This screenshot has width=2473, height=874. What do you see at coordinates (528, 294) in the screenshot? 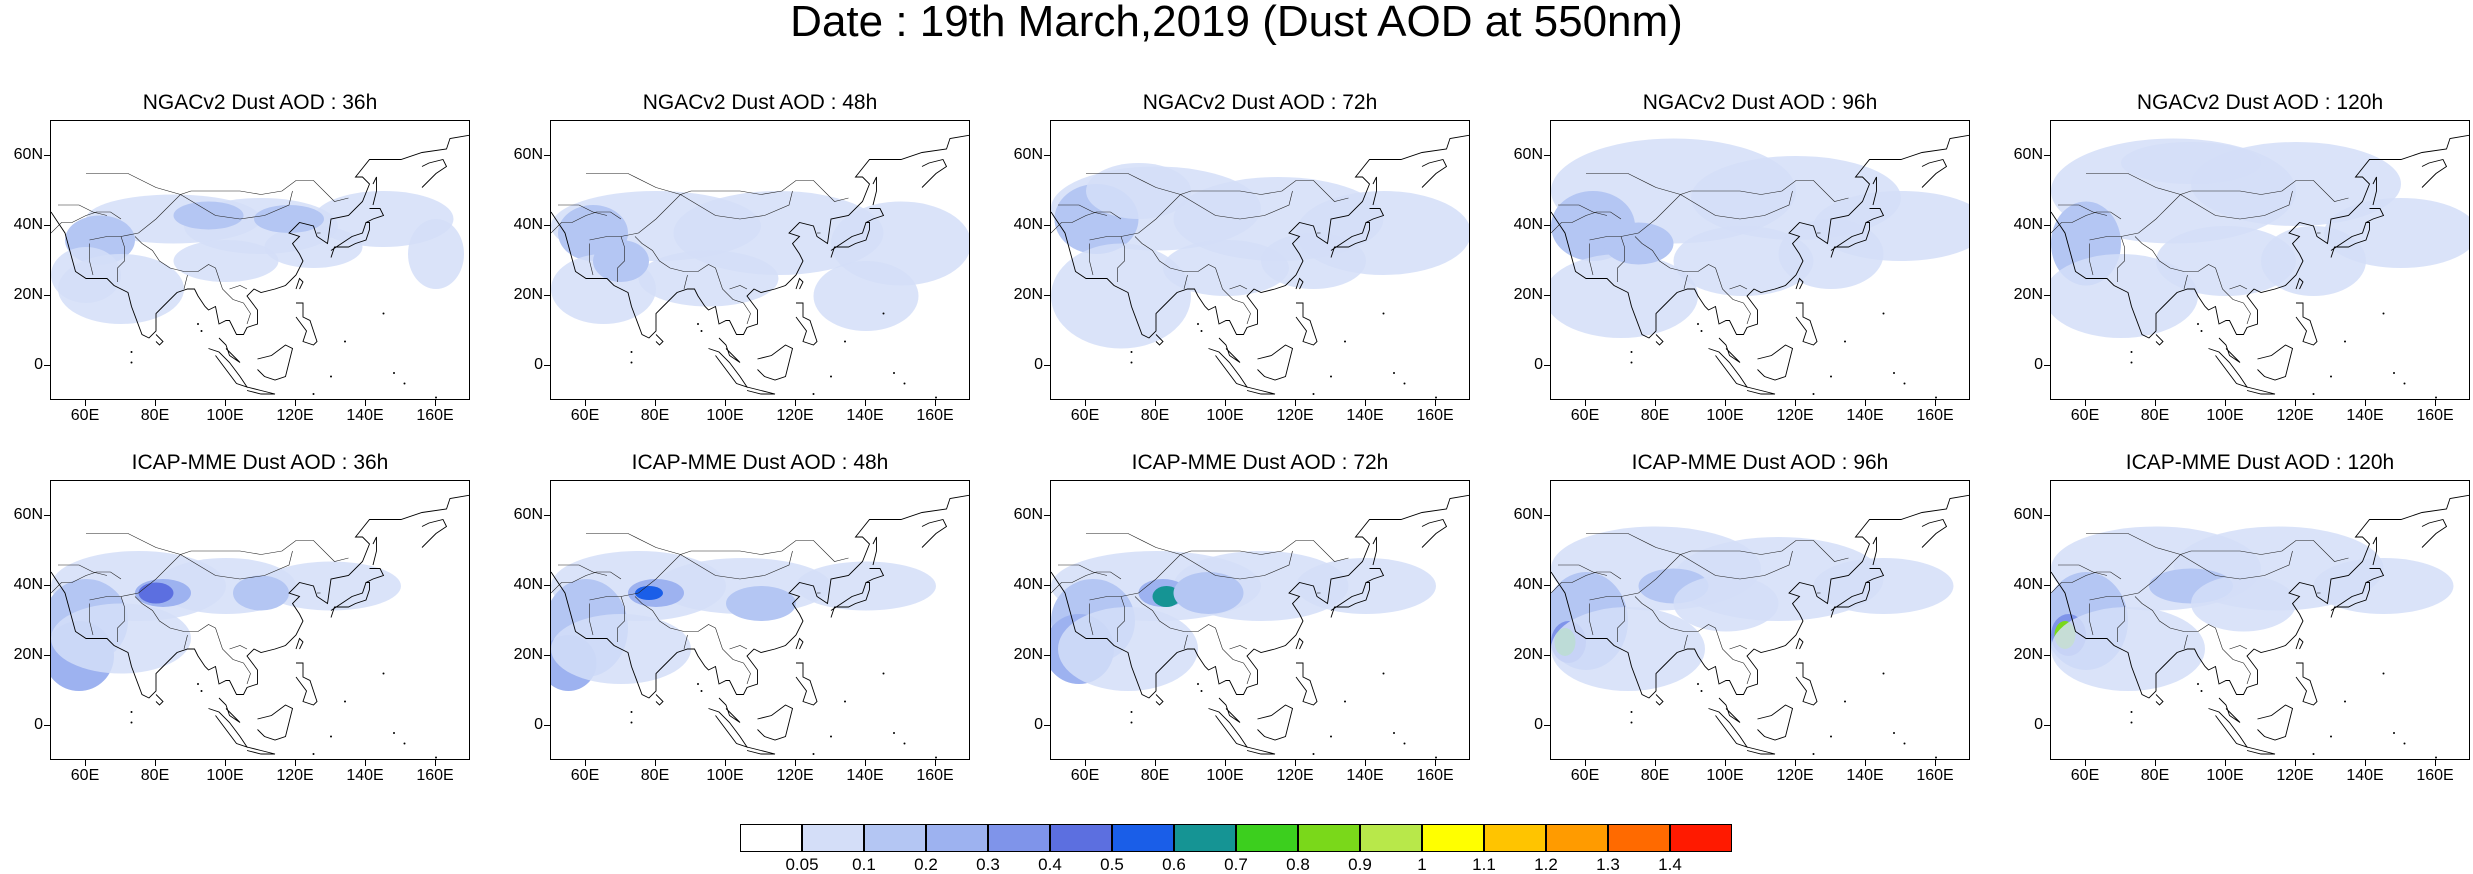
I see `lat-tick-label: 20N` at bounding box center [528, 294].